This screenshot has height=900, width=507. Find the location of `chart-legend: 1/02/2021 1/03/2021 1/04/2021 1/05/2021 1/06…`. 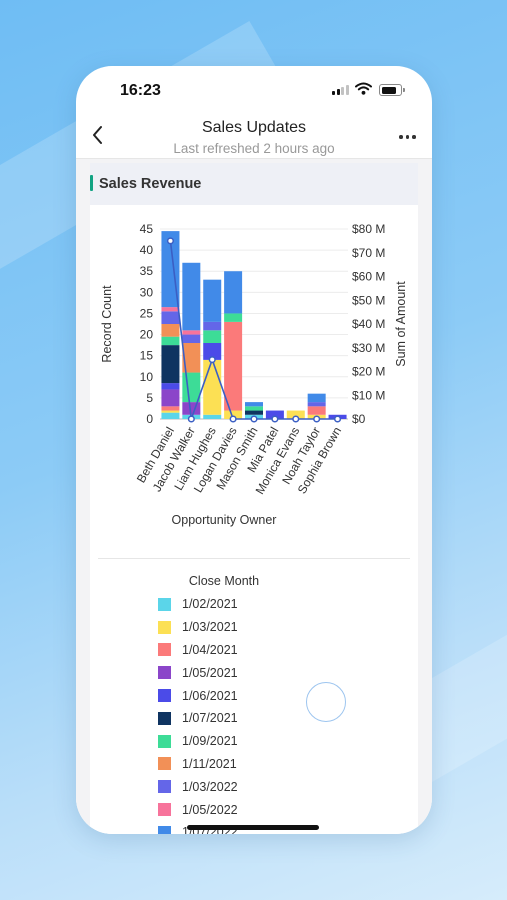

chart-legend: 1/02/2021 1/03/2021 1/04/2021 1/05/2021 1/06… is located at coordinates (198, 713).